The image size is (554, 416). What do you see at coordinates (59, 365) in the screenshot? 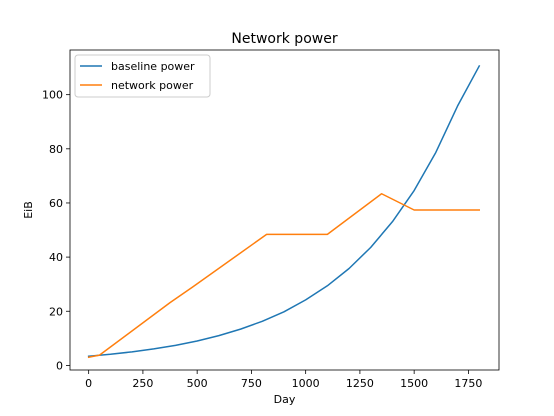
I see `y-tick-label-0: 0` at bounding box center [59, 365].